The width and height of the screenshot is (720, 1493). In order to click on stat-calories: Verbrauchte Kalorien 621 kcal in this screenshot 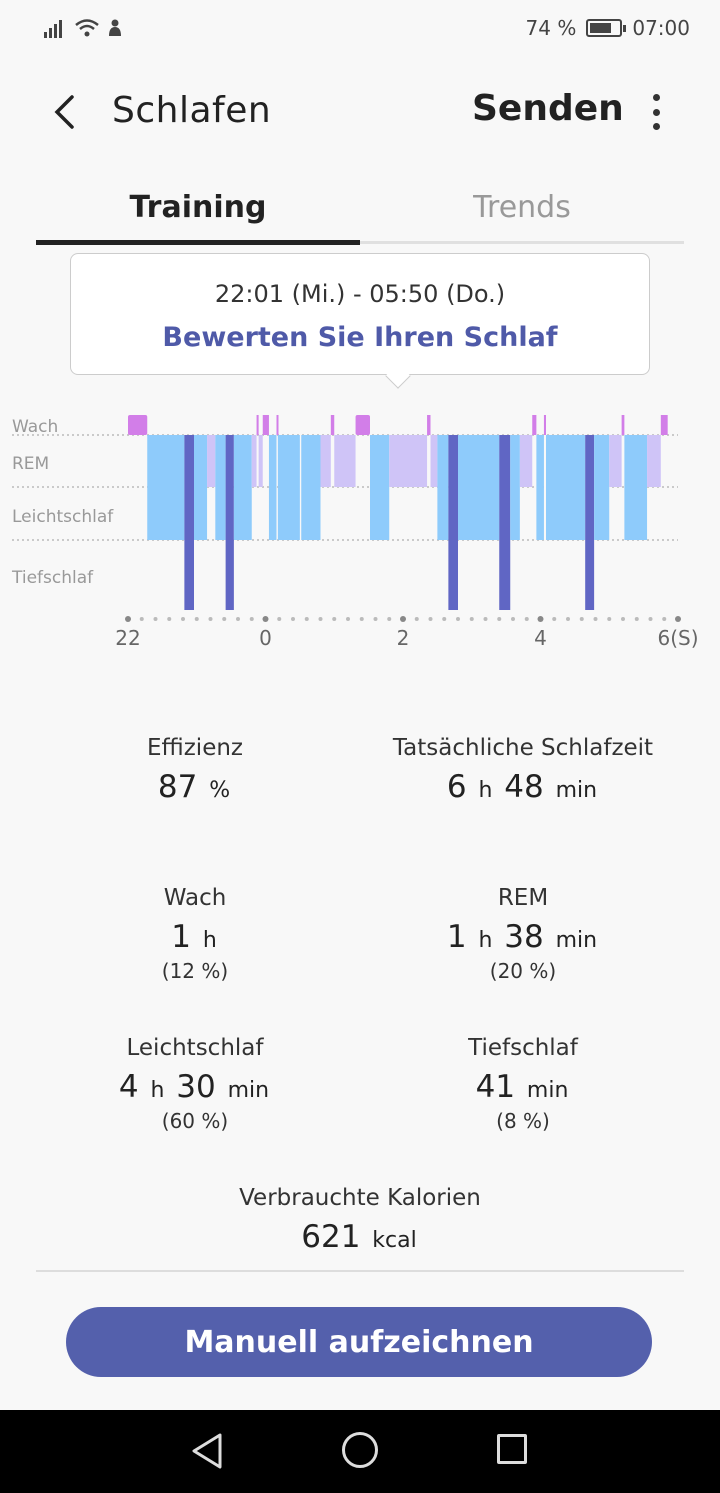, I will do `click(360, 1220)`.